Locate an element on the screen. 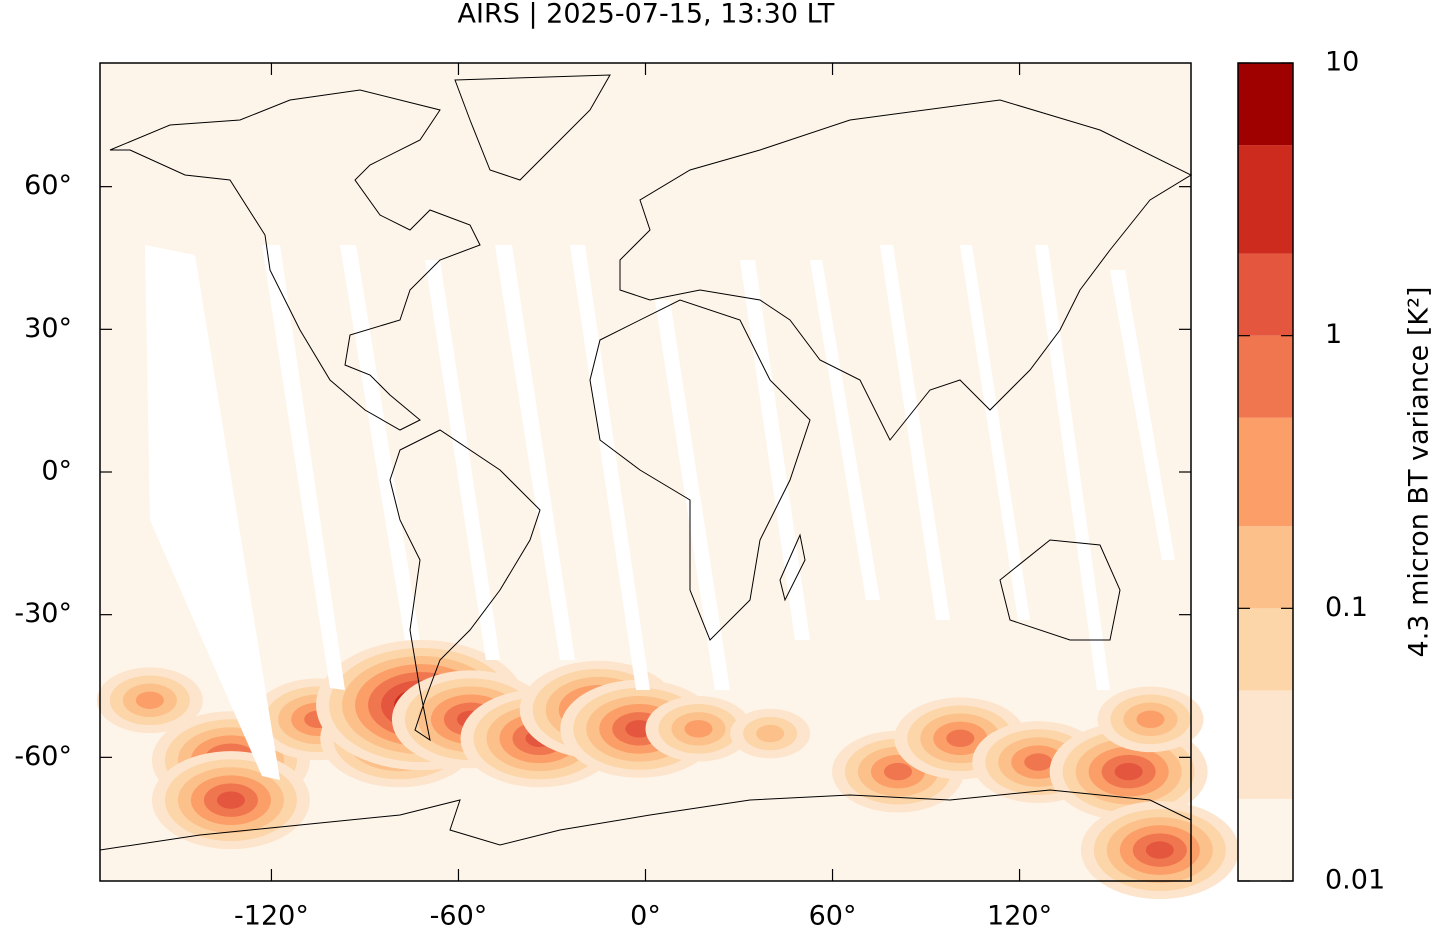 This screenshot has height=930, width=1442. chart-title: AIRS | 2025-07-15, 13:30 LT is located at coordinates (646, 15).